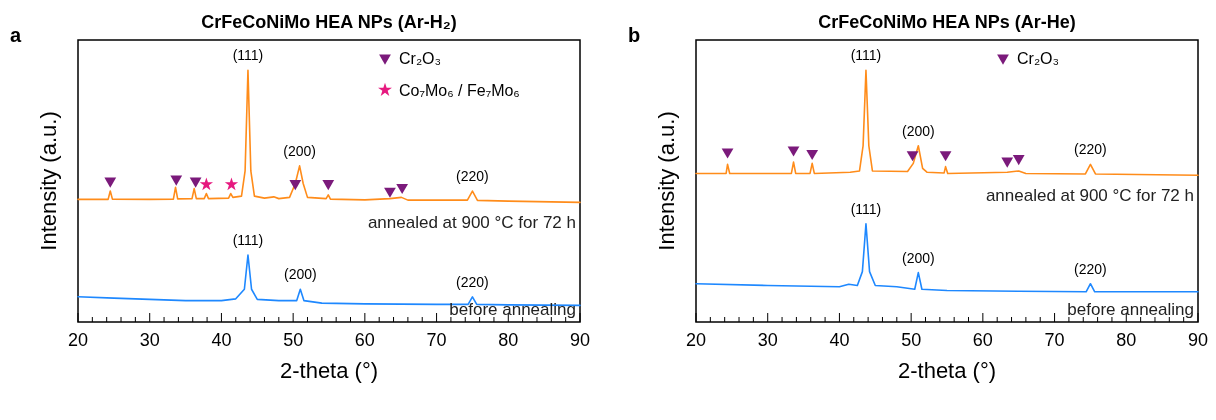 This screenshot has height=420, width=1216. Describe the element at coordinates (947, 22) in the screenshot. I see `chart-title: CrFeCoNiMo HEA NPs (Ar-He)` at that location.